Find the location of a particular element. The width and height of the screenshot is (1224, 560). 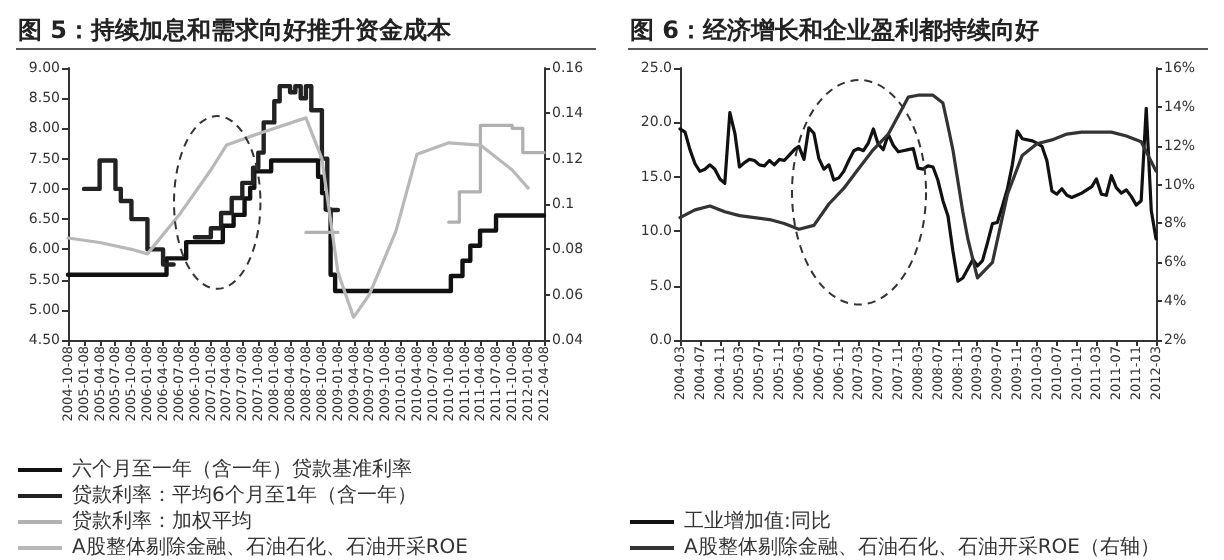

legend-label: 贷款利率：加权平均 is located at coordinates (162, 521).